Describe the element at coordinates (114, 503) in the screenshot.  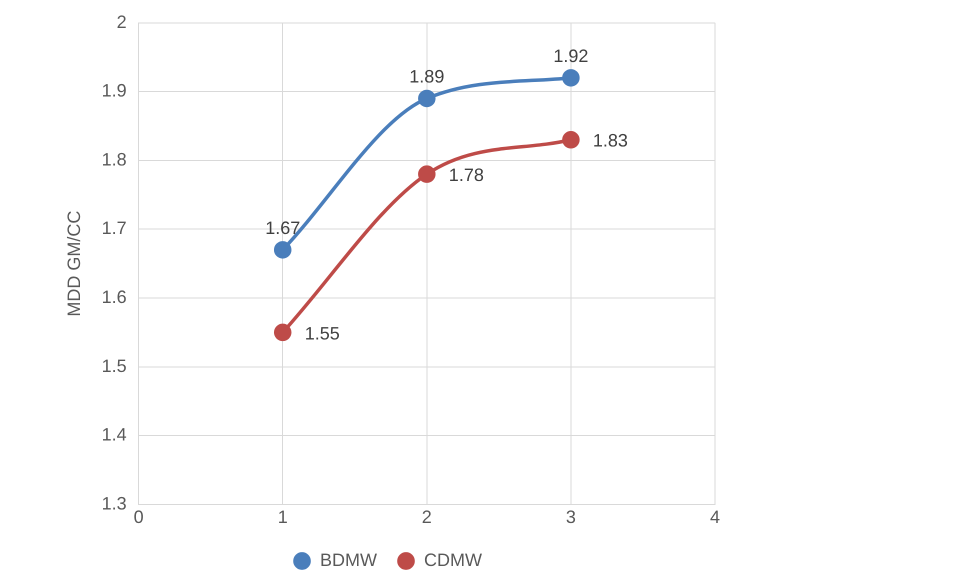
I see `y-tick-label: 1.3` at that location.